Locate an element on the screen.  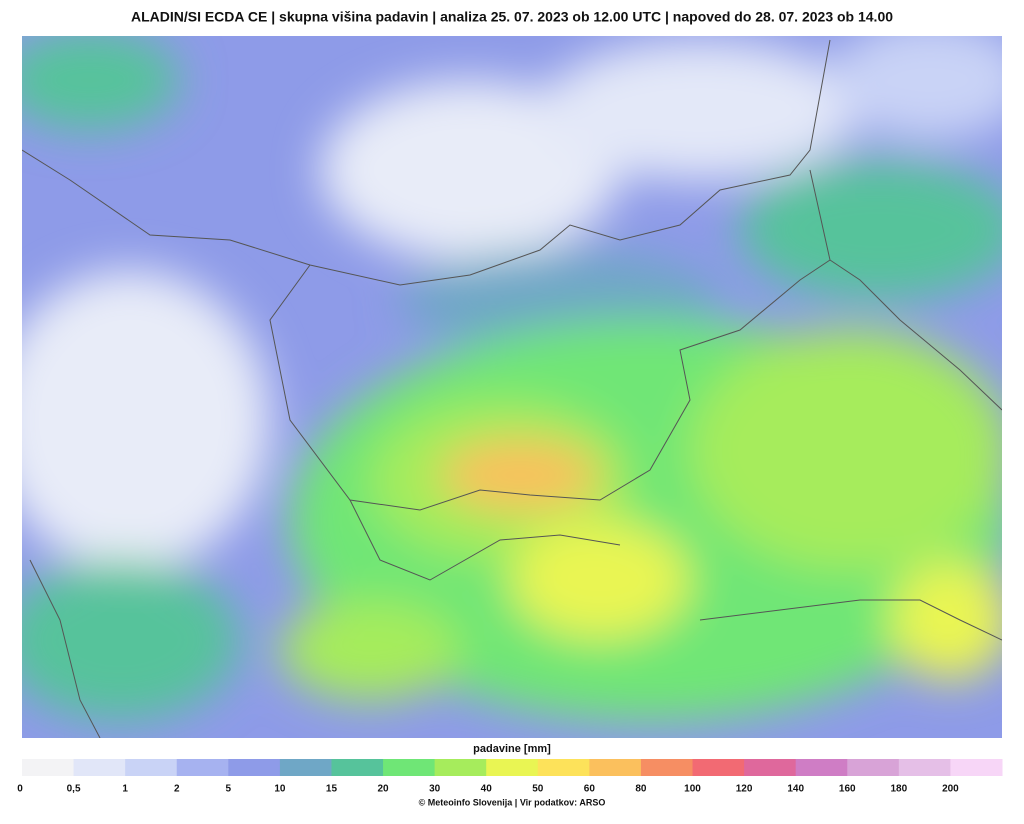
legend-label: 1 is located at coordinates (125, 789).